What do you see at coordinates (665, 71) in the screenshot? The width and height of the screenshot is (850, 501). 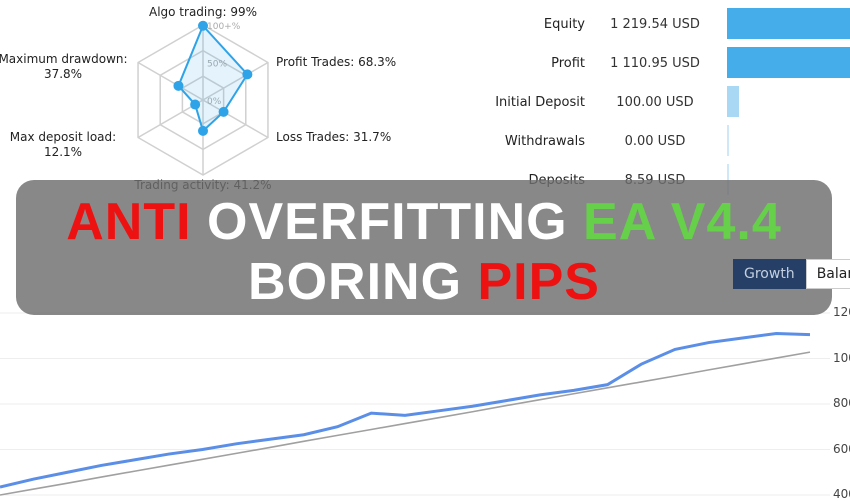 I see `stat-row: Profit 1 110.95 USD` at bounding box center [665, 71].